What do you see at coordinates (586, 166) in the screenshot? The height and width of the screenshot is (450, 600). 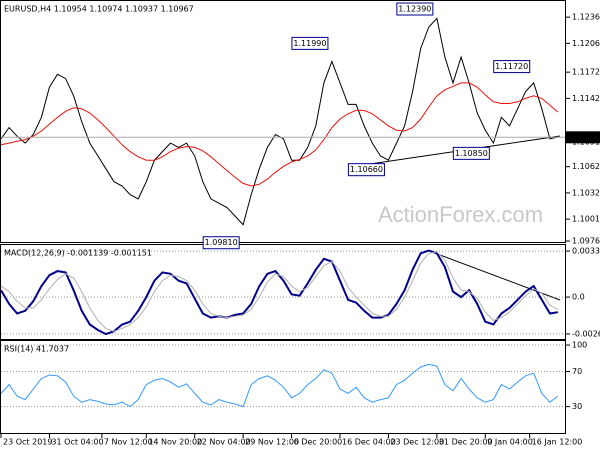 I see `y-tick-label: 1.10625` at bounding box center [586, 166].